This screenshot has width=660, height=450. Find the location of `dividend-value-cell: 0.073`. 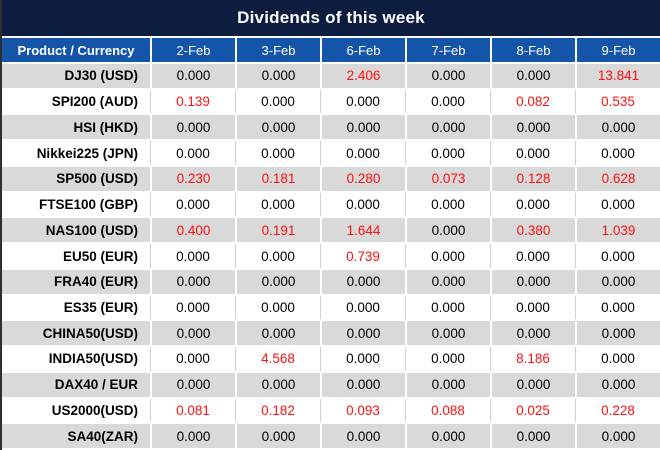

dividend-value-cell: 0.073 is located at coordinates (447, 178).